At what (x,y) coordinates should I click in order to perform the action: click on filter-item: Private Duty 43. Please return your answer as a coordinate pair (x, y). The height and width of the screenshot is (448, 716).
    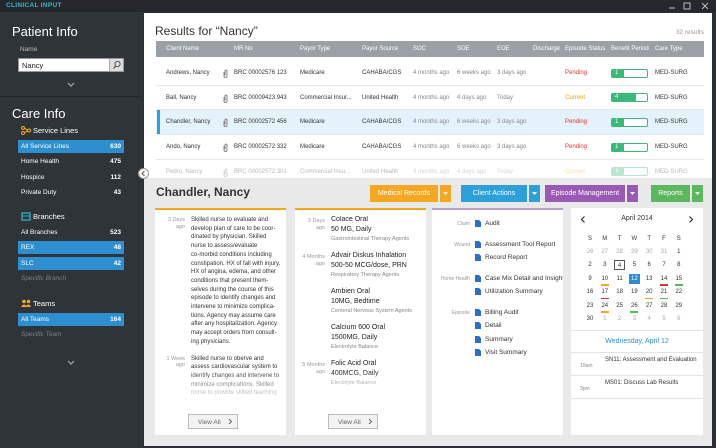
    Looking at the image, I should click on (71, 192).